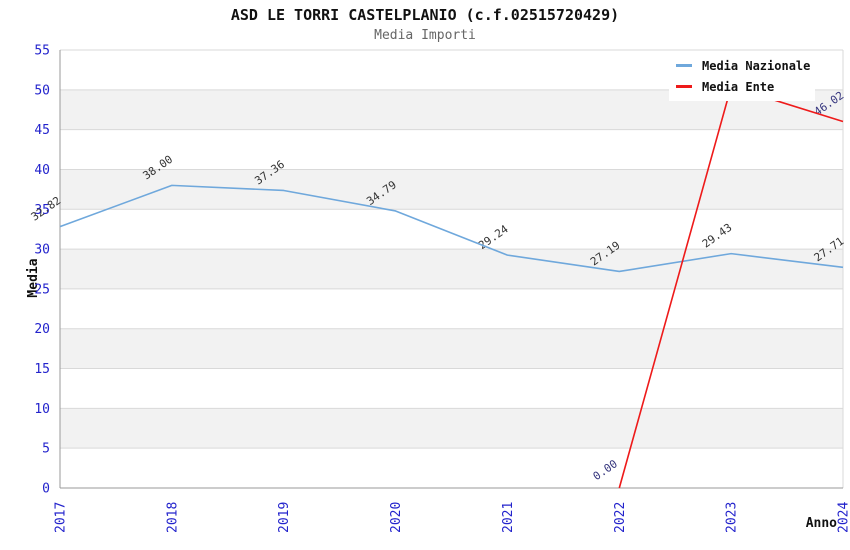 This screenshot has height=550, width=850. What do you see at coordinates (42, 170) in the screenshot?
I see `y-tick-label: 40` at bounding box center [42, 170].